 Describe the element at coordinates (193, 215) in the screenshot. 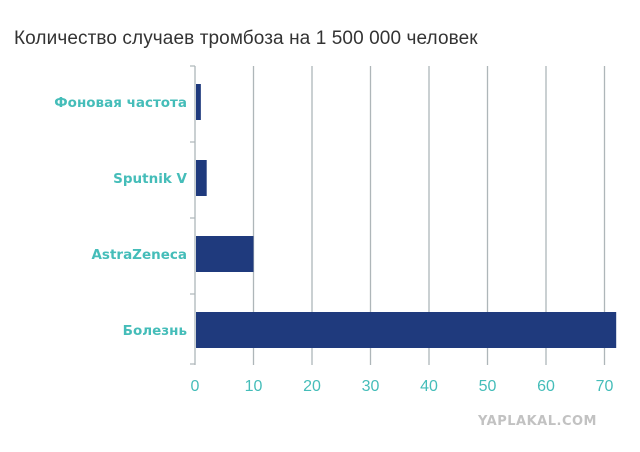

I see `y-axis` at that location.